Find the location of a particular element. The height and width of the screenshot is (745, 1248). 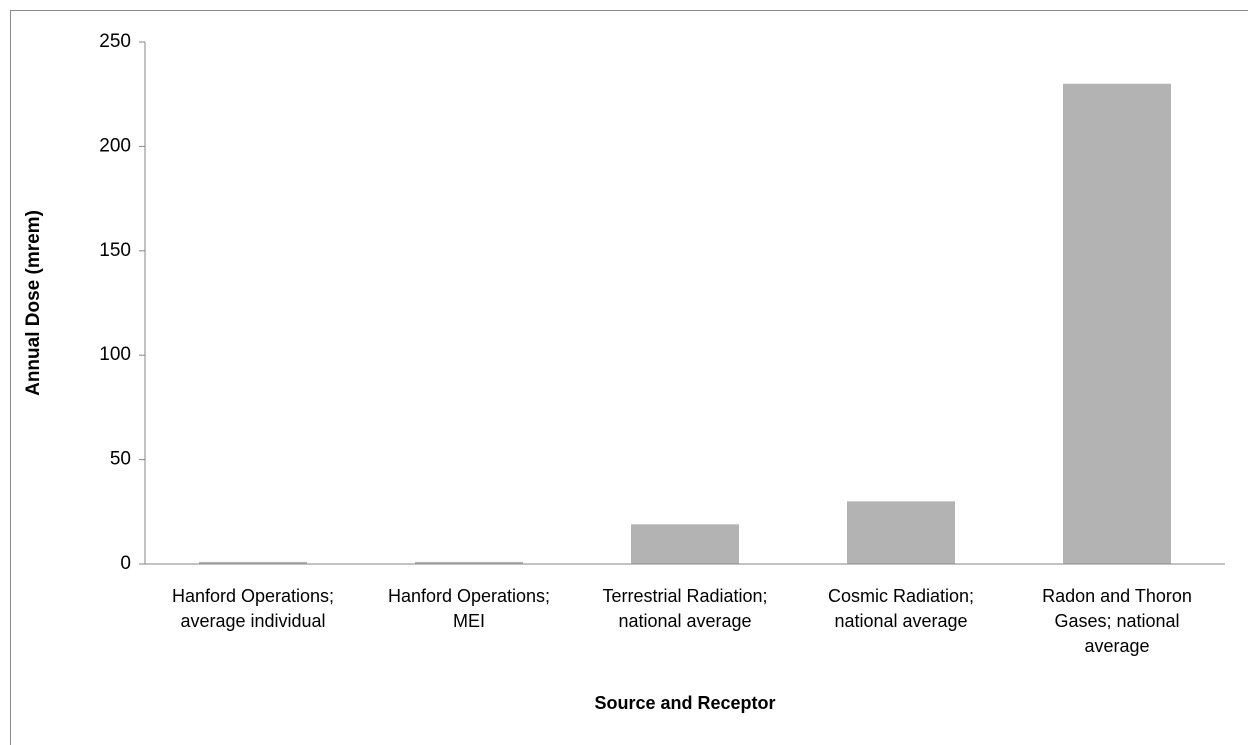

x-tick-label: Hanford Operations; average individual is located at coordinates (253, 608).